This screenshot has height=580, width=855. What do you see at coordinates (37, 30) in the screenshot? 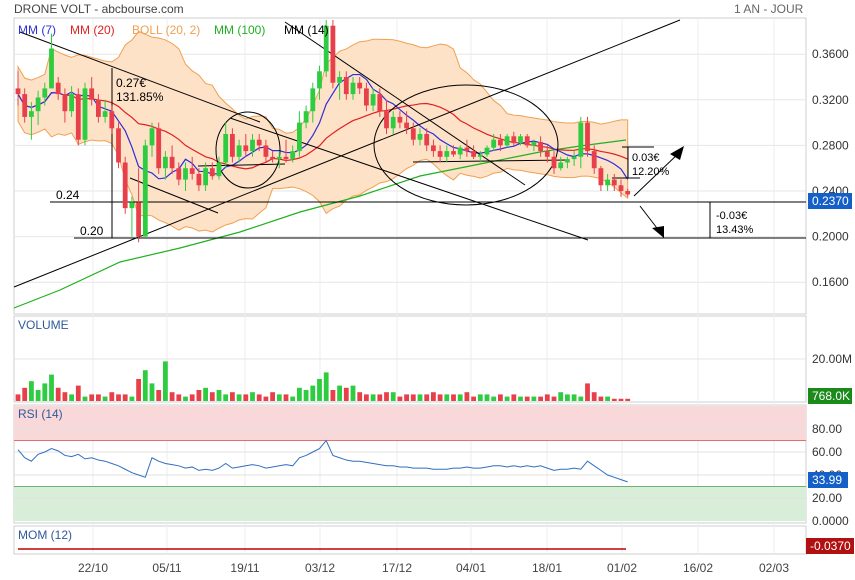
I see `legend-mm7: MM (7)` at bounding box center [37, 30].